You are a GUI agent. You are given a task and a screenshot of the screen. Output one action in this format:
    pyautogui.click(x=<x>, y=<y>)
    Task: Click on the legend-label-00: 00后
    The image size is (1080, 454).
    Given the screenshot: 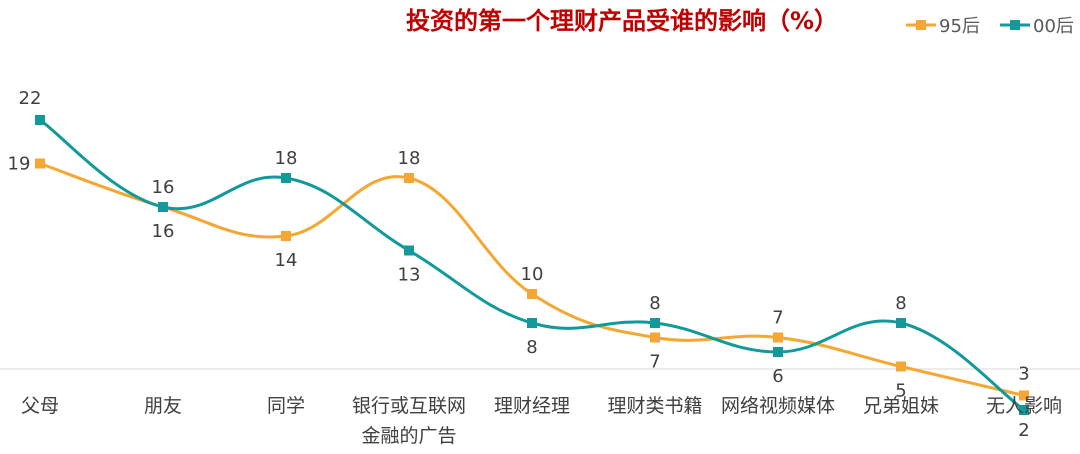 What is the action you would take?
    pyautogui.click(x=1053, y=26)
    